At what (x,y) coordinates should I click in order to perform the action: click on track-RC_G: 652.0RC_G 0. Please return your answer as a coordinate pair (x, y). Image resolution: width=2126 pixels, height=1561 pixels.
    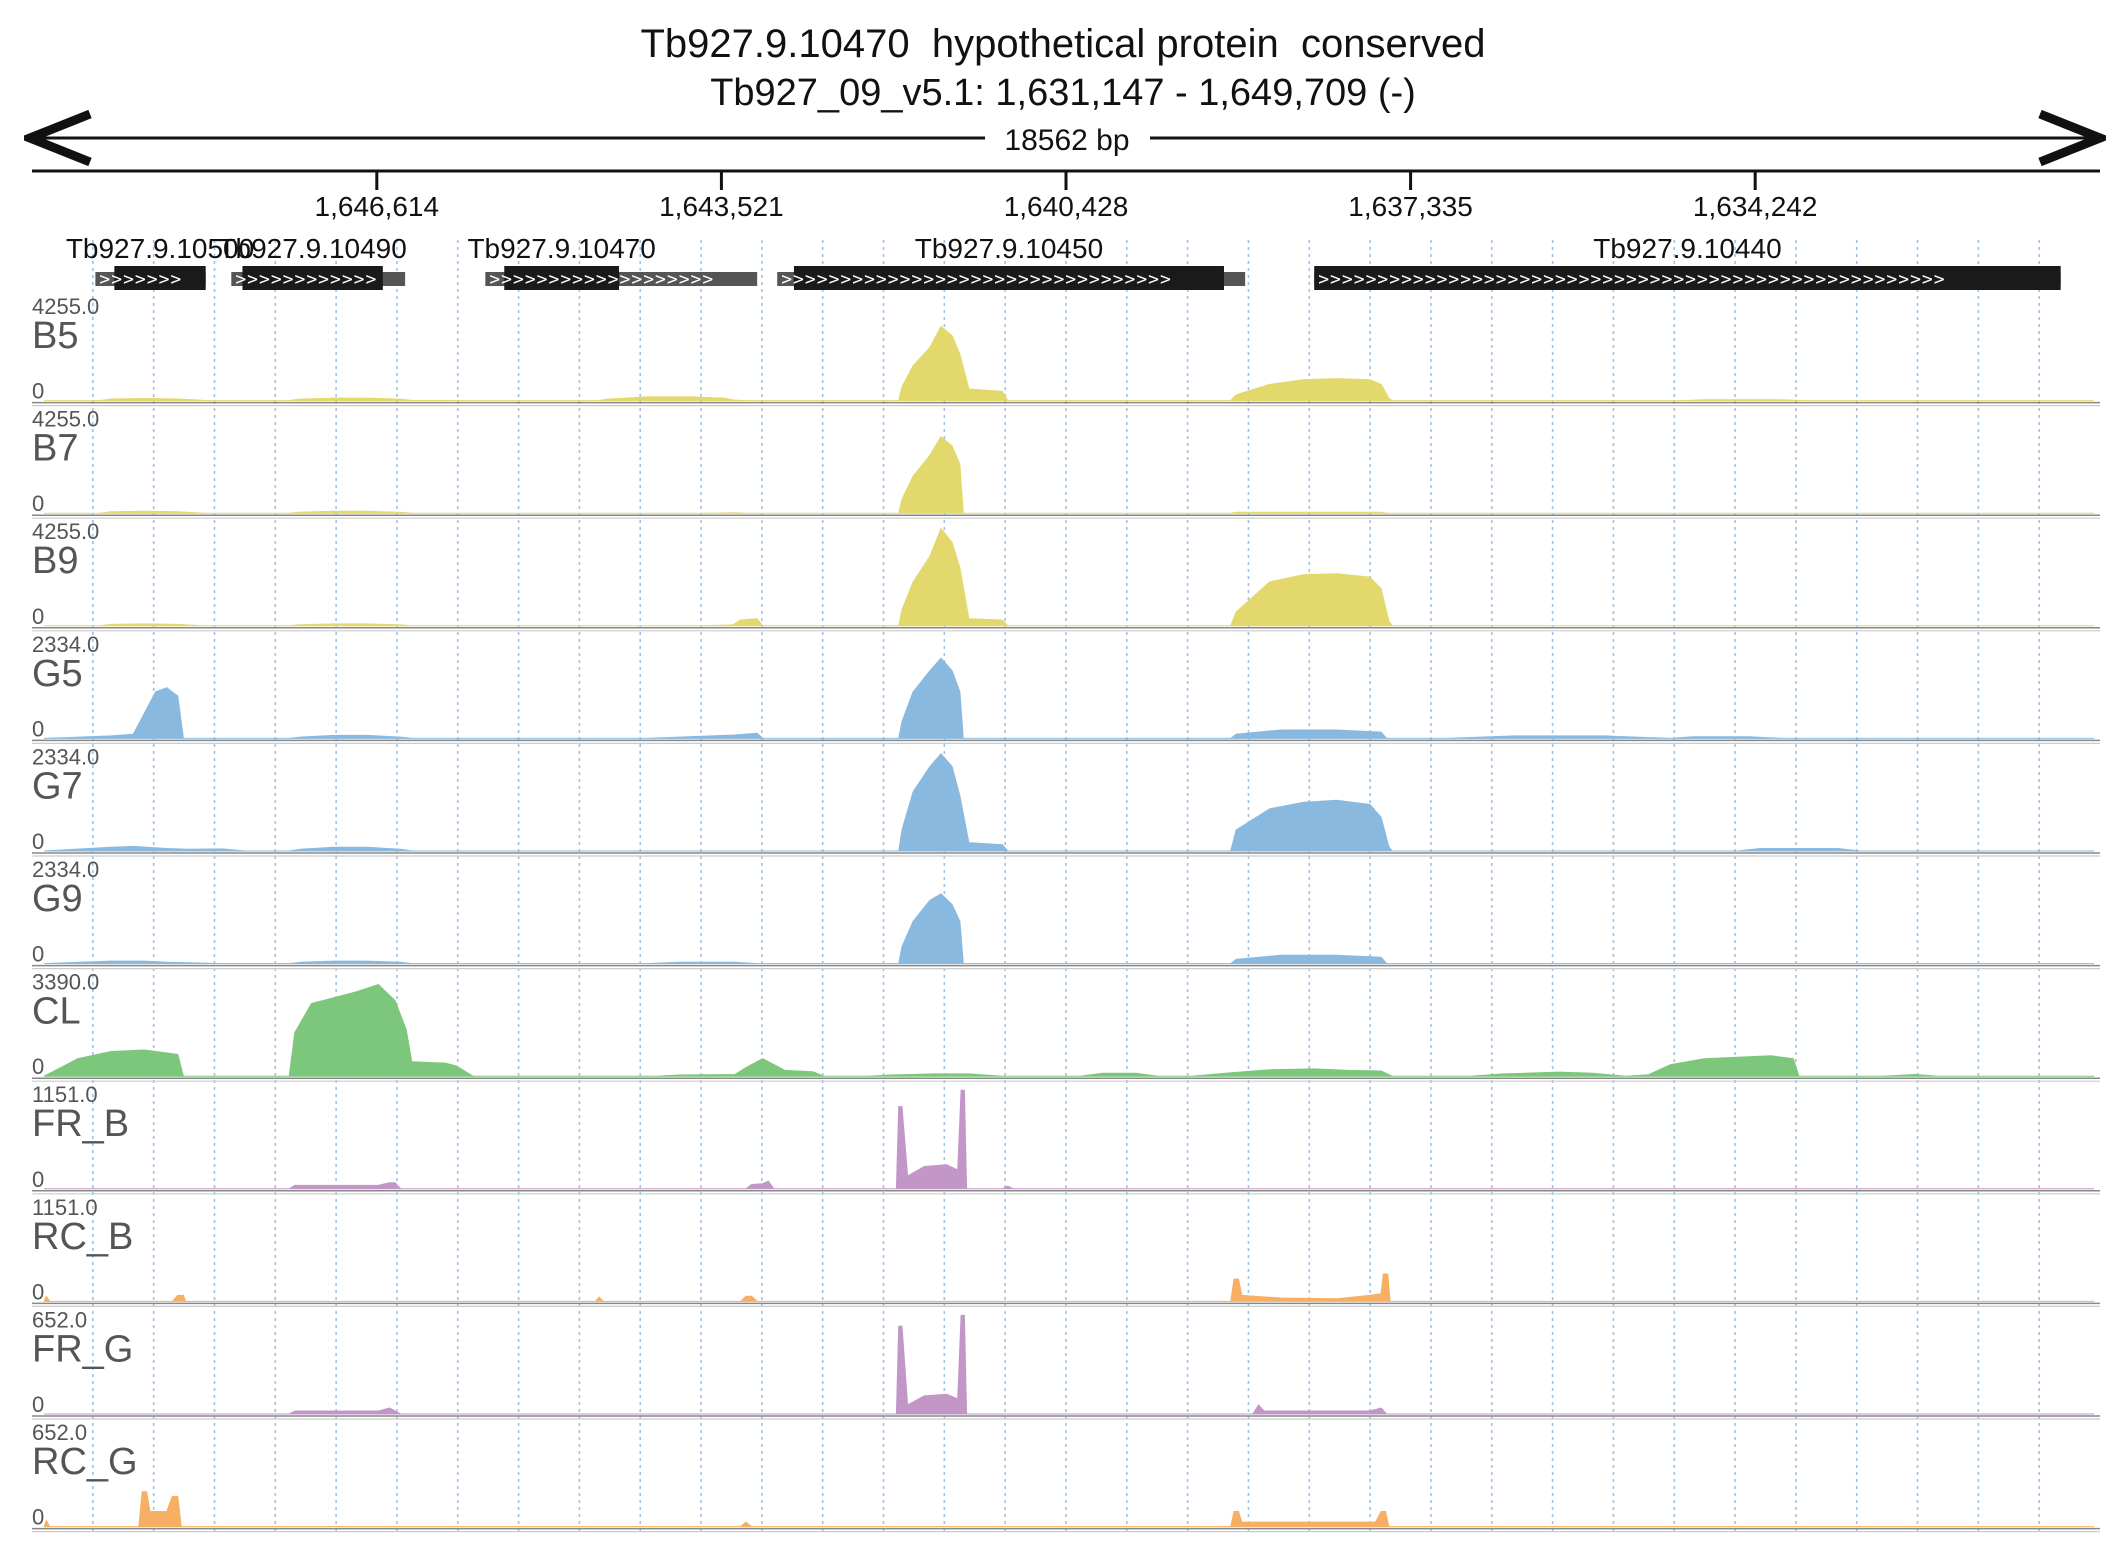
    Looking at the image, I should click on (1066, 1476).